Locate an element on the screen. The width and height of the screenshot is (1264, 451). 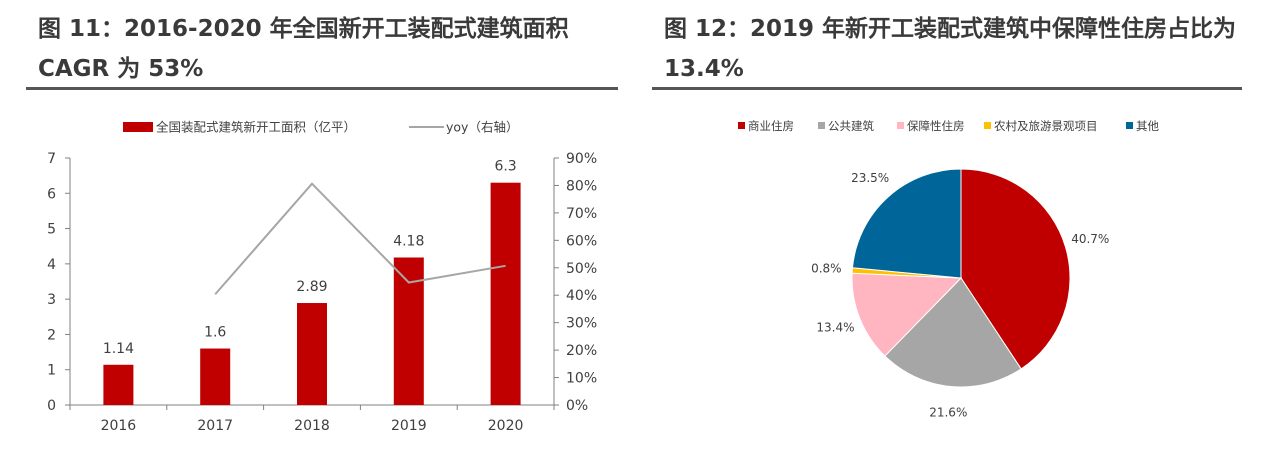
x-tick-label: 2020 is located at coordinates (506, 426).